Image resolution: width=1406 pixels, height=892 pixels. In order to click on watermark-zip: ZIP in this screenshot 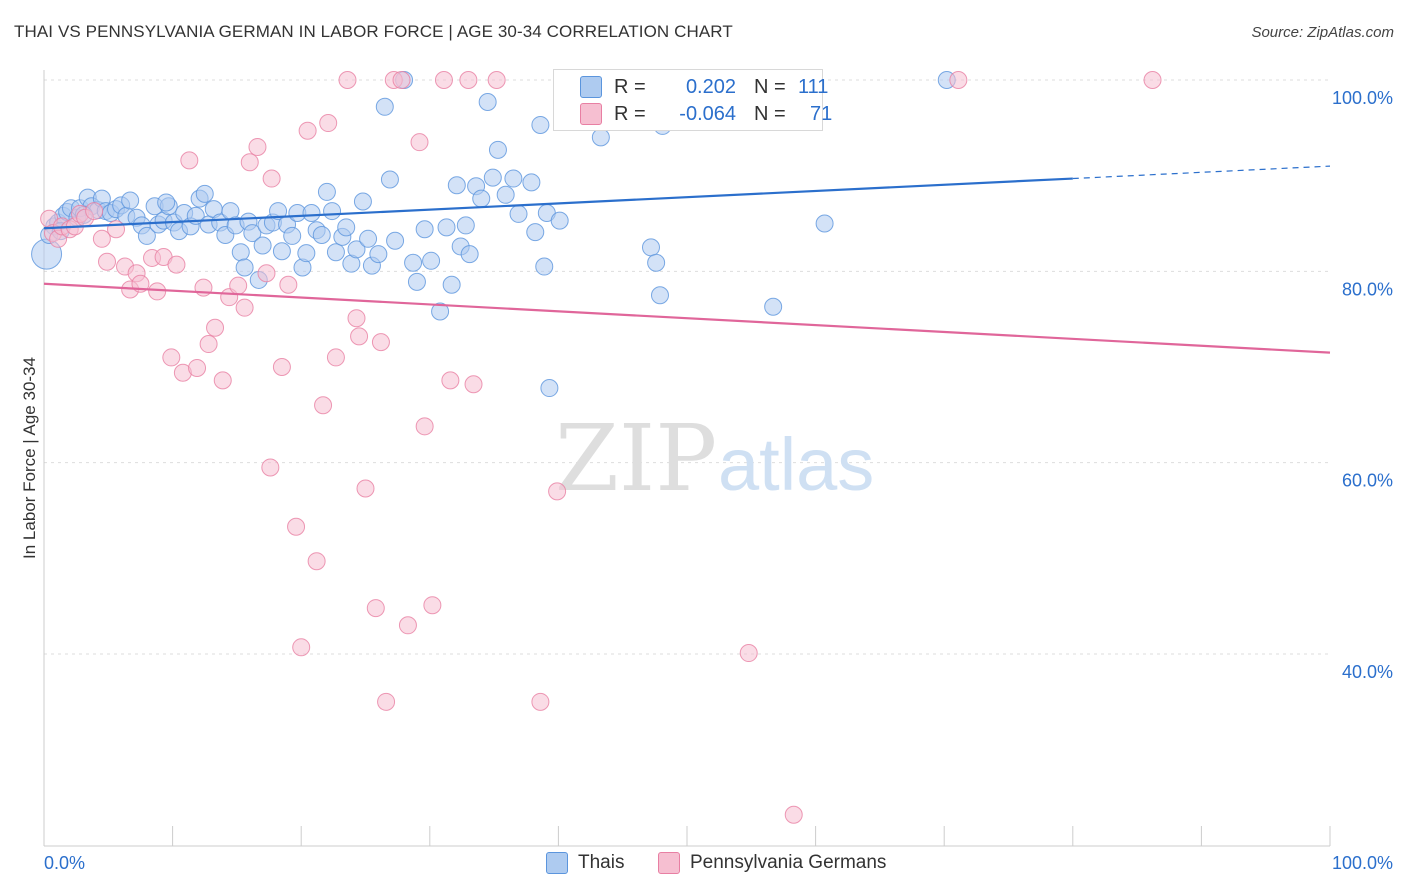, I will do `click(636, 458)`.